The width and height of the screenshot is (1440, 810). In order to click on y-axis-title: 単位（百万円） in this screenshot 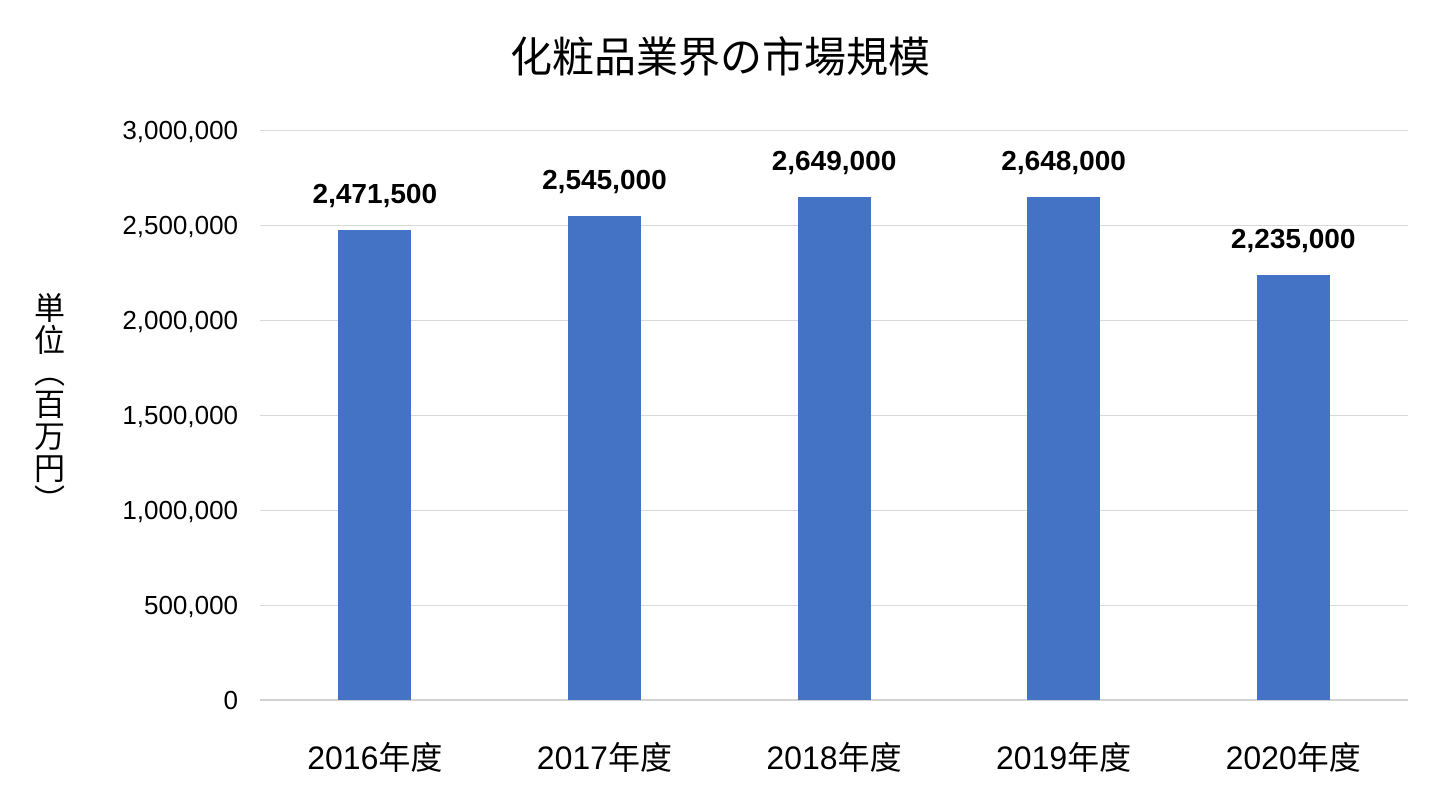, I will do `click(46, 404)`.